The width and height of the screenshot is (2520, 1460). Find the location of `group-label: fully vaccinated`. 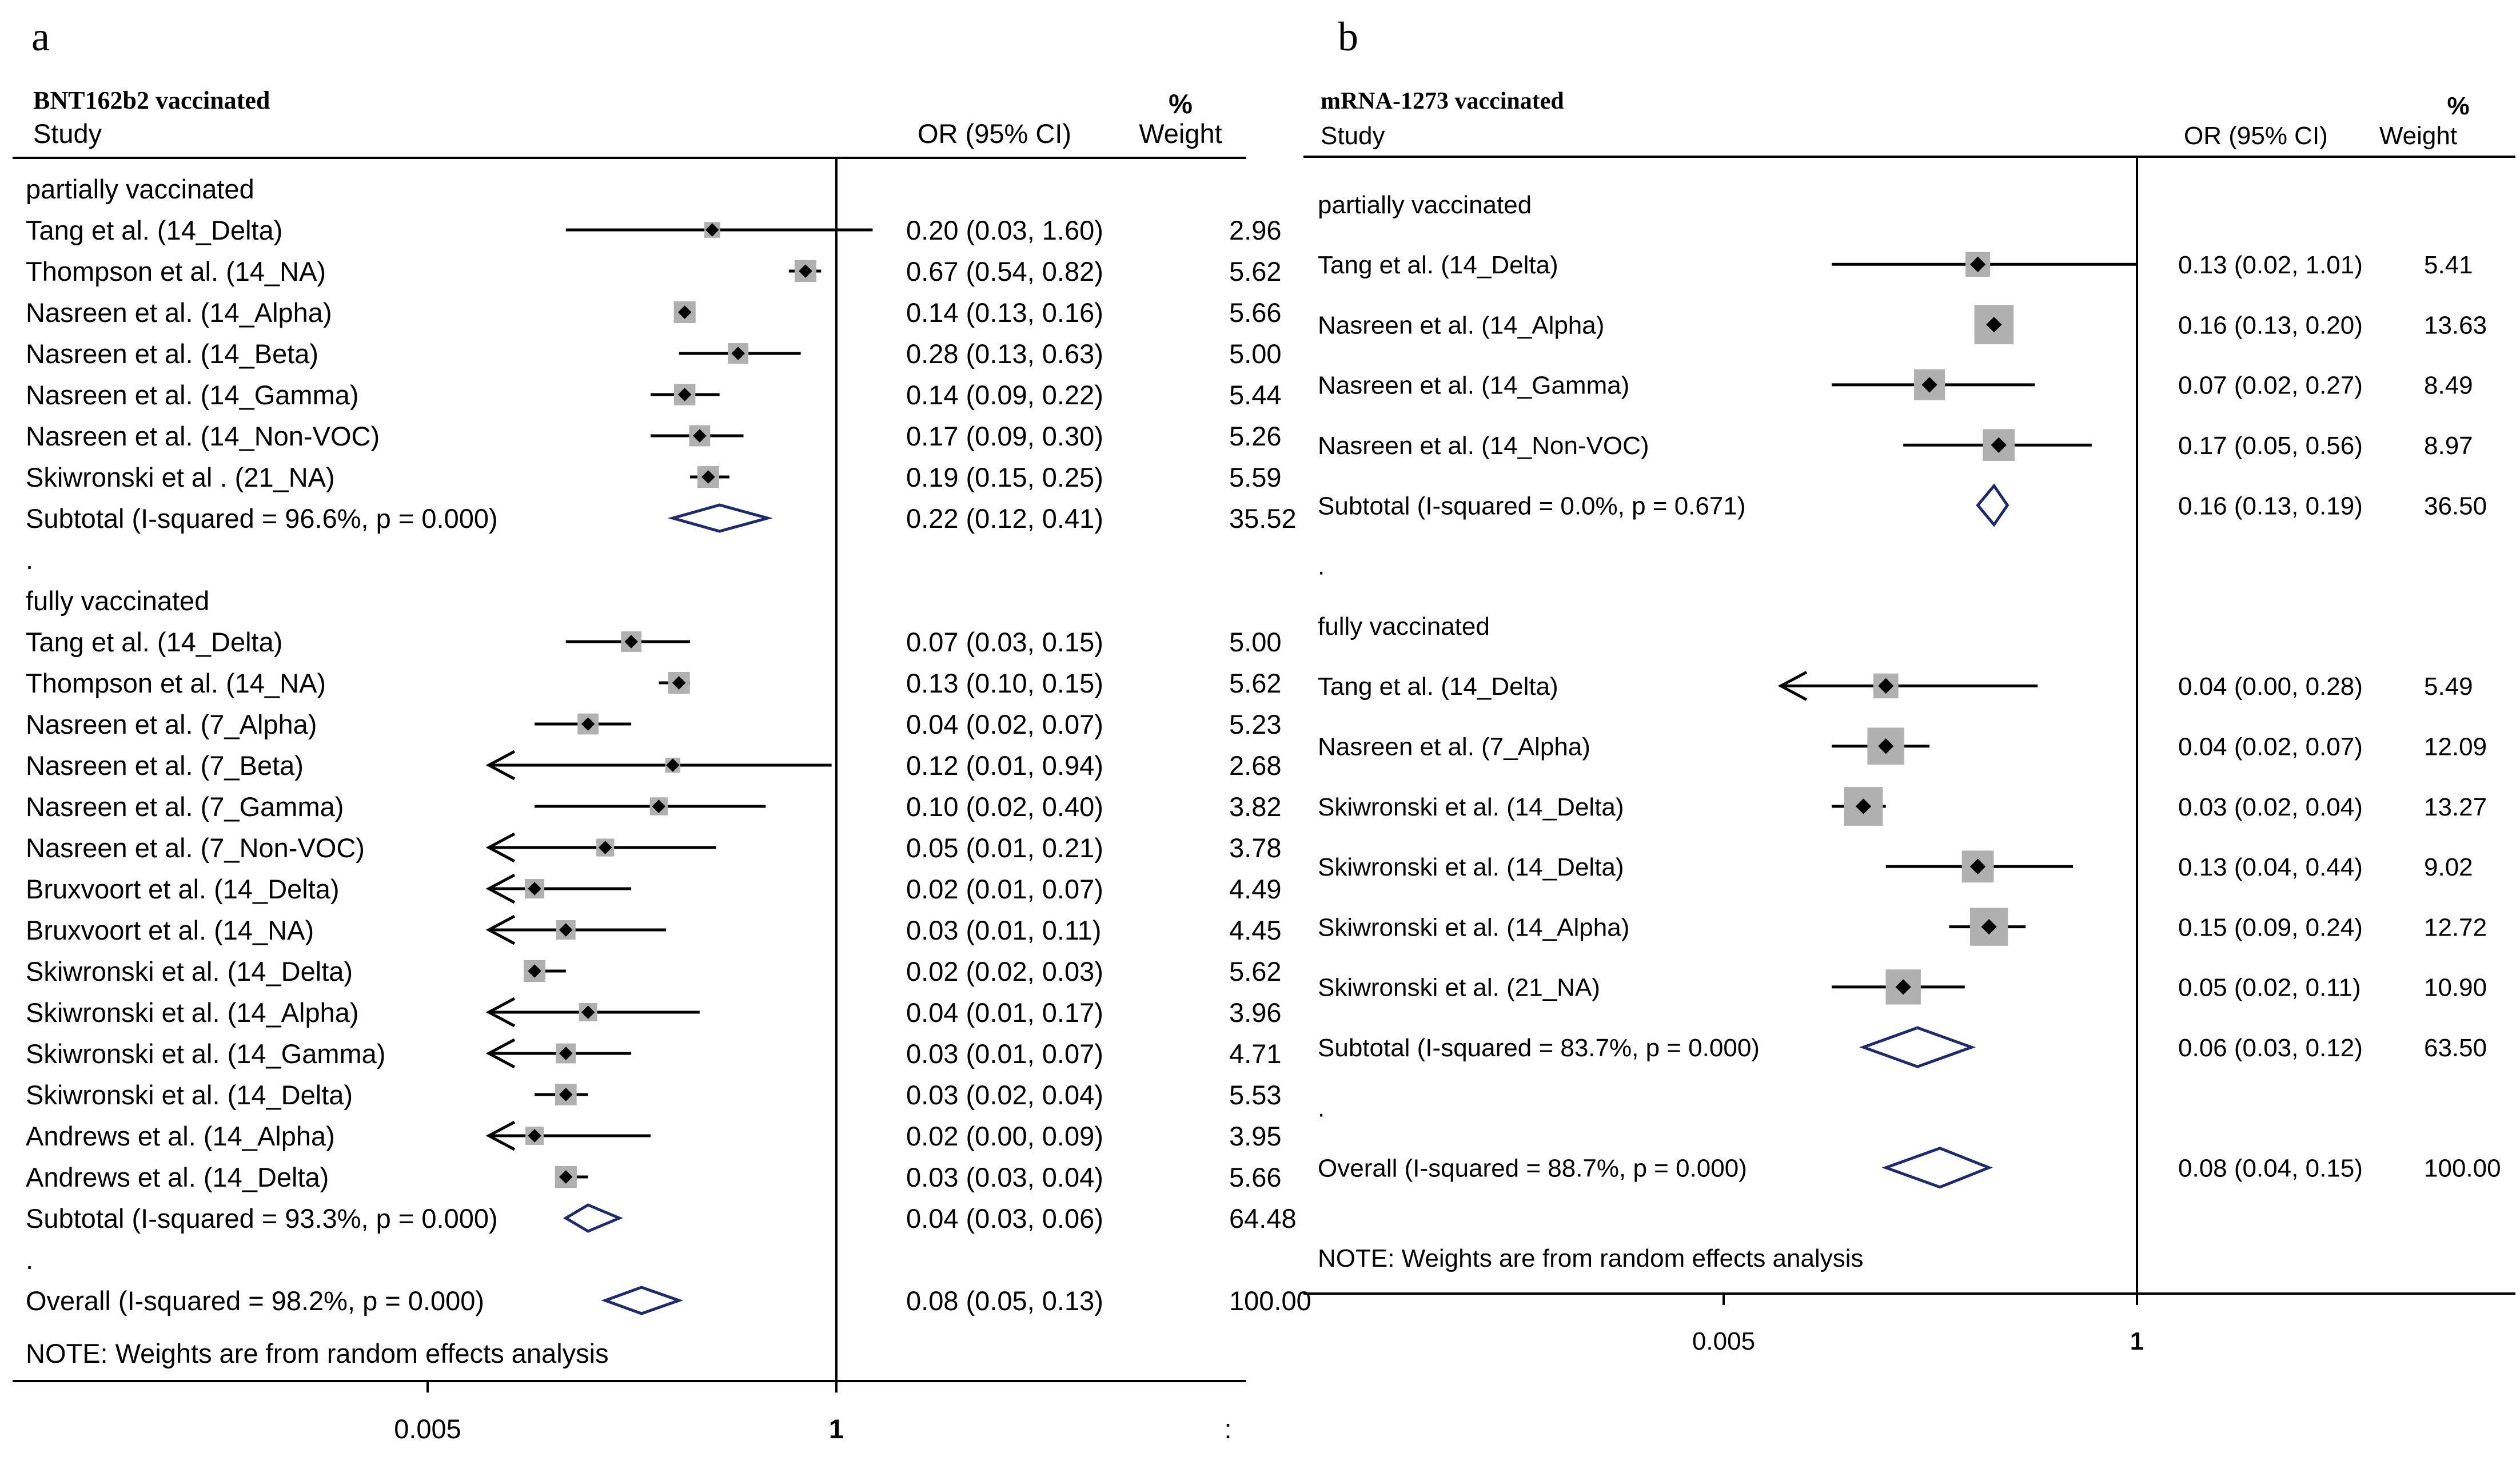

group-label: fully vaccinated is located at coordinates (1404, 626).